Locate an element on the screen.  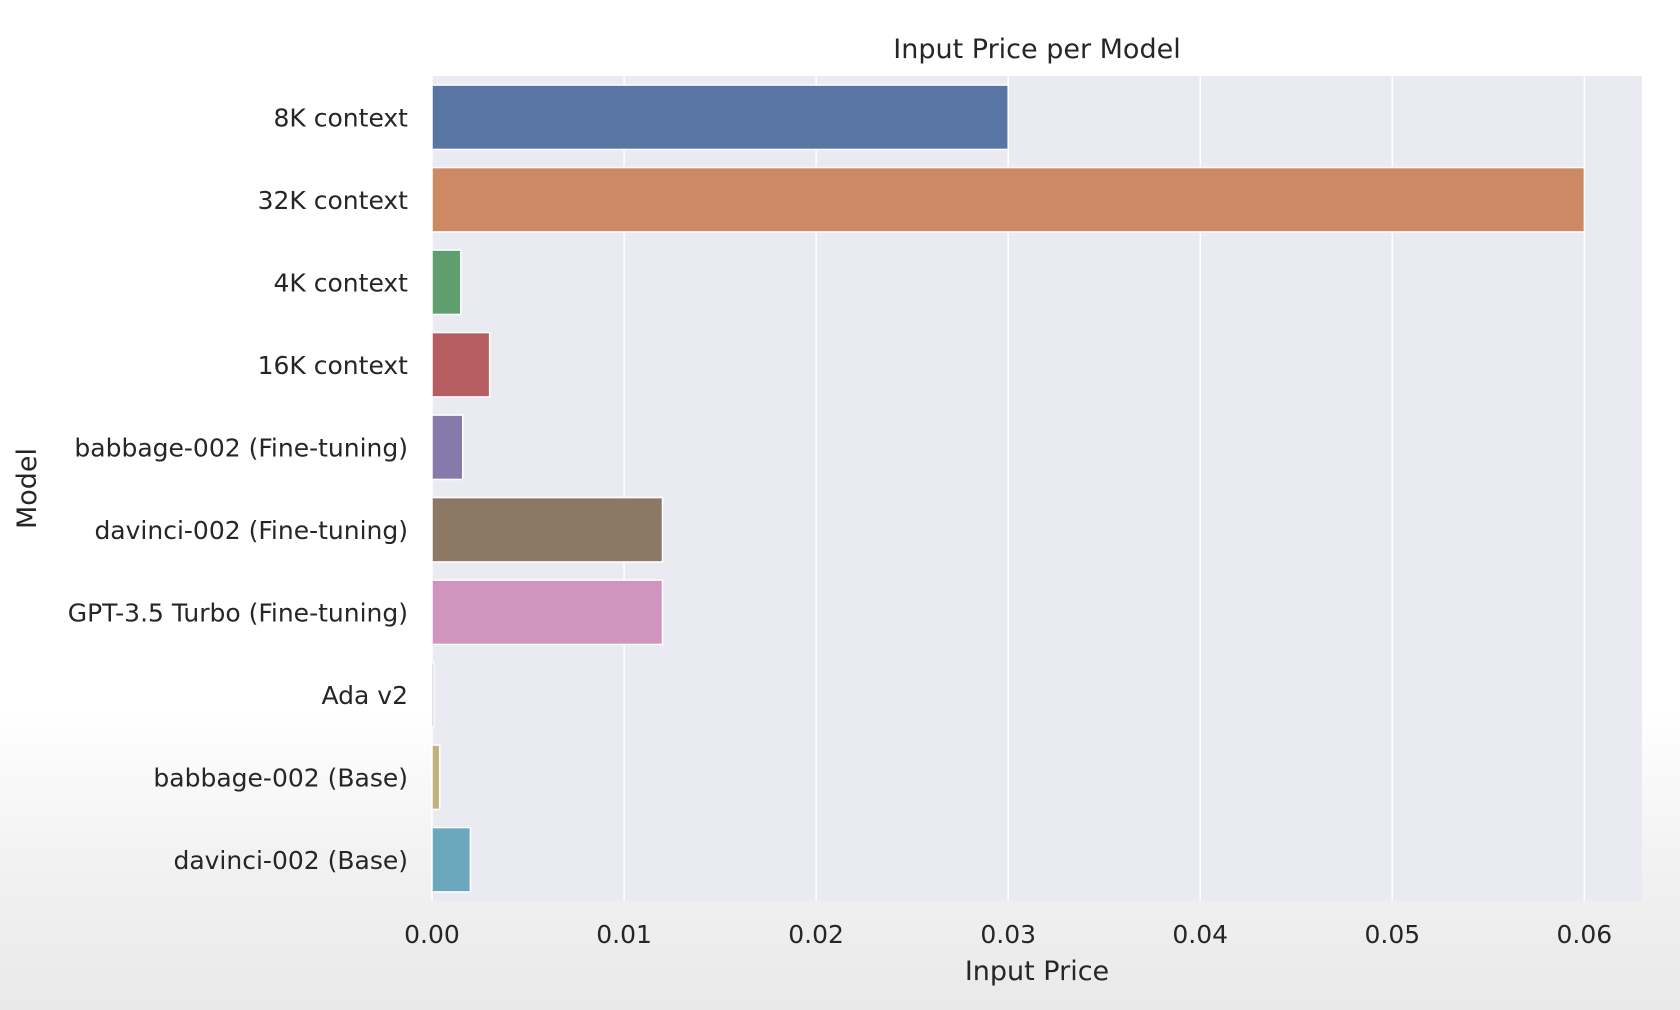
x-tick-label: 0.00 is located at coordinates (432, 934).